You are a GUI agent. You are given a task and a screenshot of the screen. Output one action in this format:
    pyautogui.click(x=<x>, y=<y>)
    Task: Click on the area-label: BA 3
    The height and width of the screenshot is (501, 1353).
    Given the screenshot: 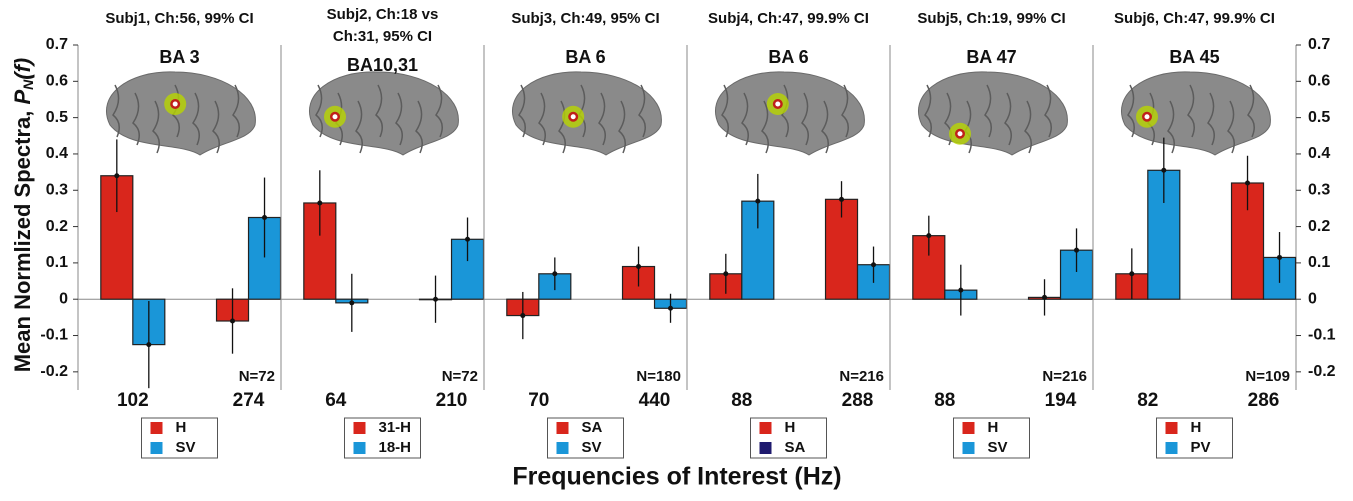 What is the action you would take?
    pyautogui.click(x=179, y=57)
    